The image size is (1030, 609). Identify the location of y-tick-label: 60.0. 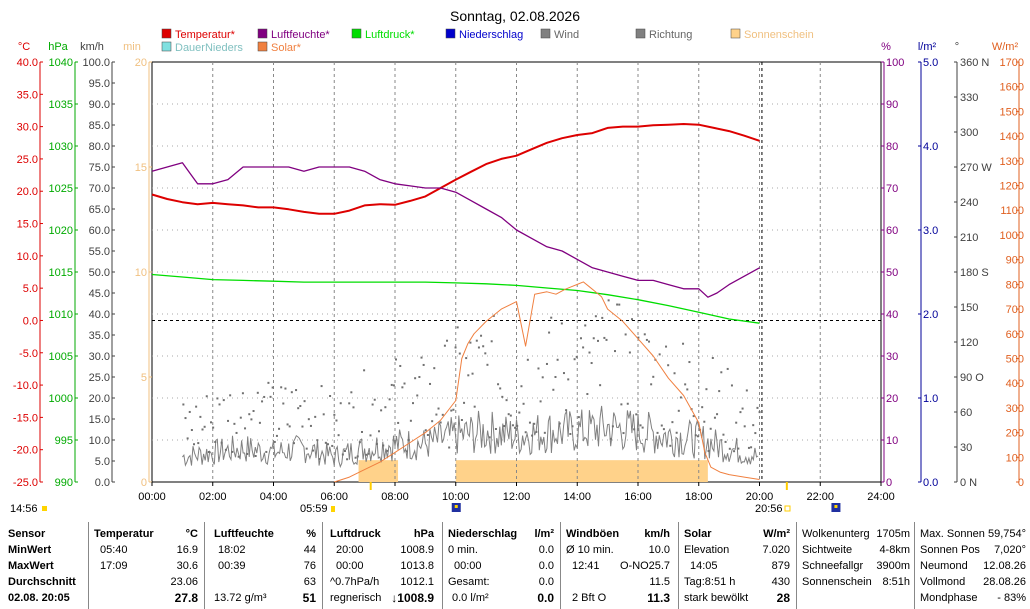
(99, 231).